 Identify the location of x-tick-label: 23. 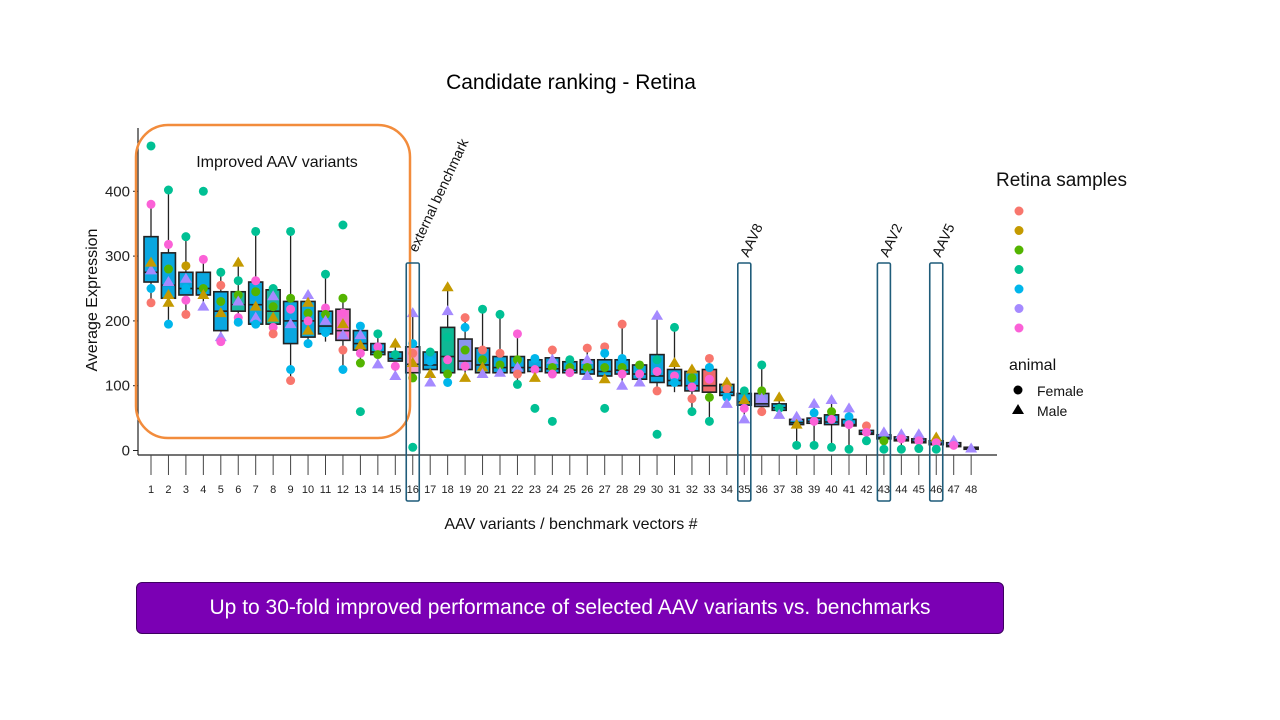
(535, 490).